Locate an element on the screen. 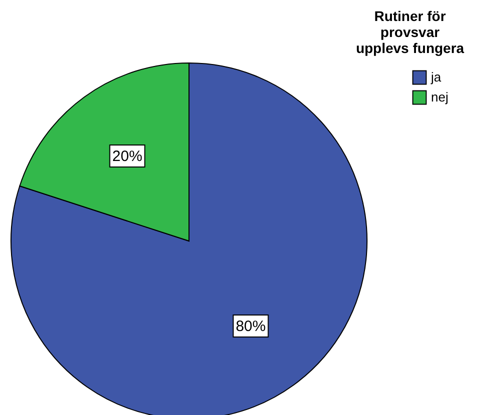  legend-label: nej is located at coordinates (439, 97).